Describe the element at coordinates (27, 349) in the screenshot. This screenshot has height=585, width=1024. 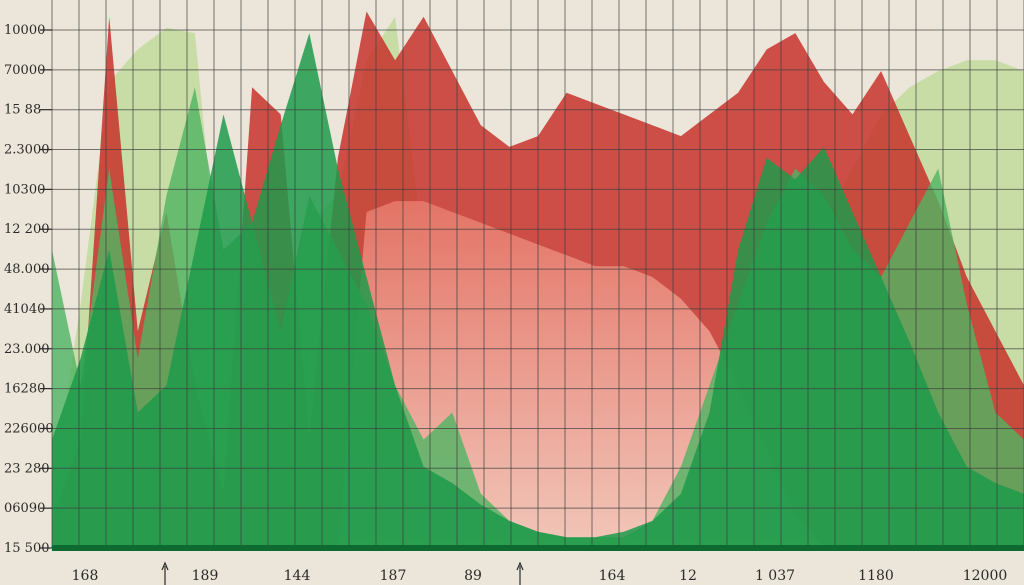
I see `y-tick-label: 23.000` at that location.